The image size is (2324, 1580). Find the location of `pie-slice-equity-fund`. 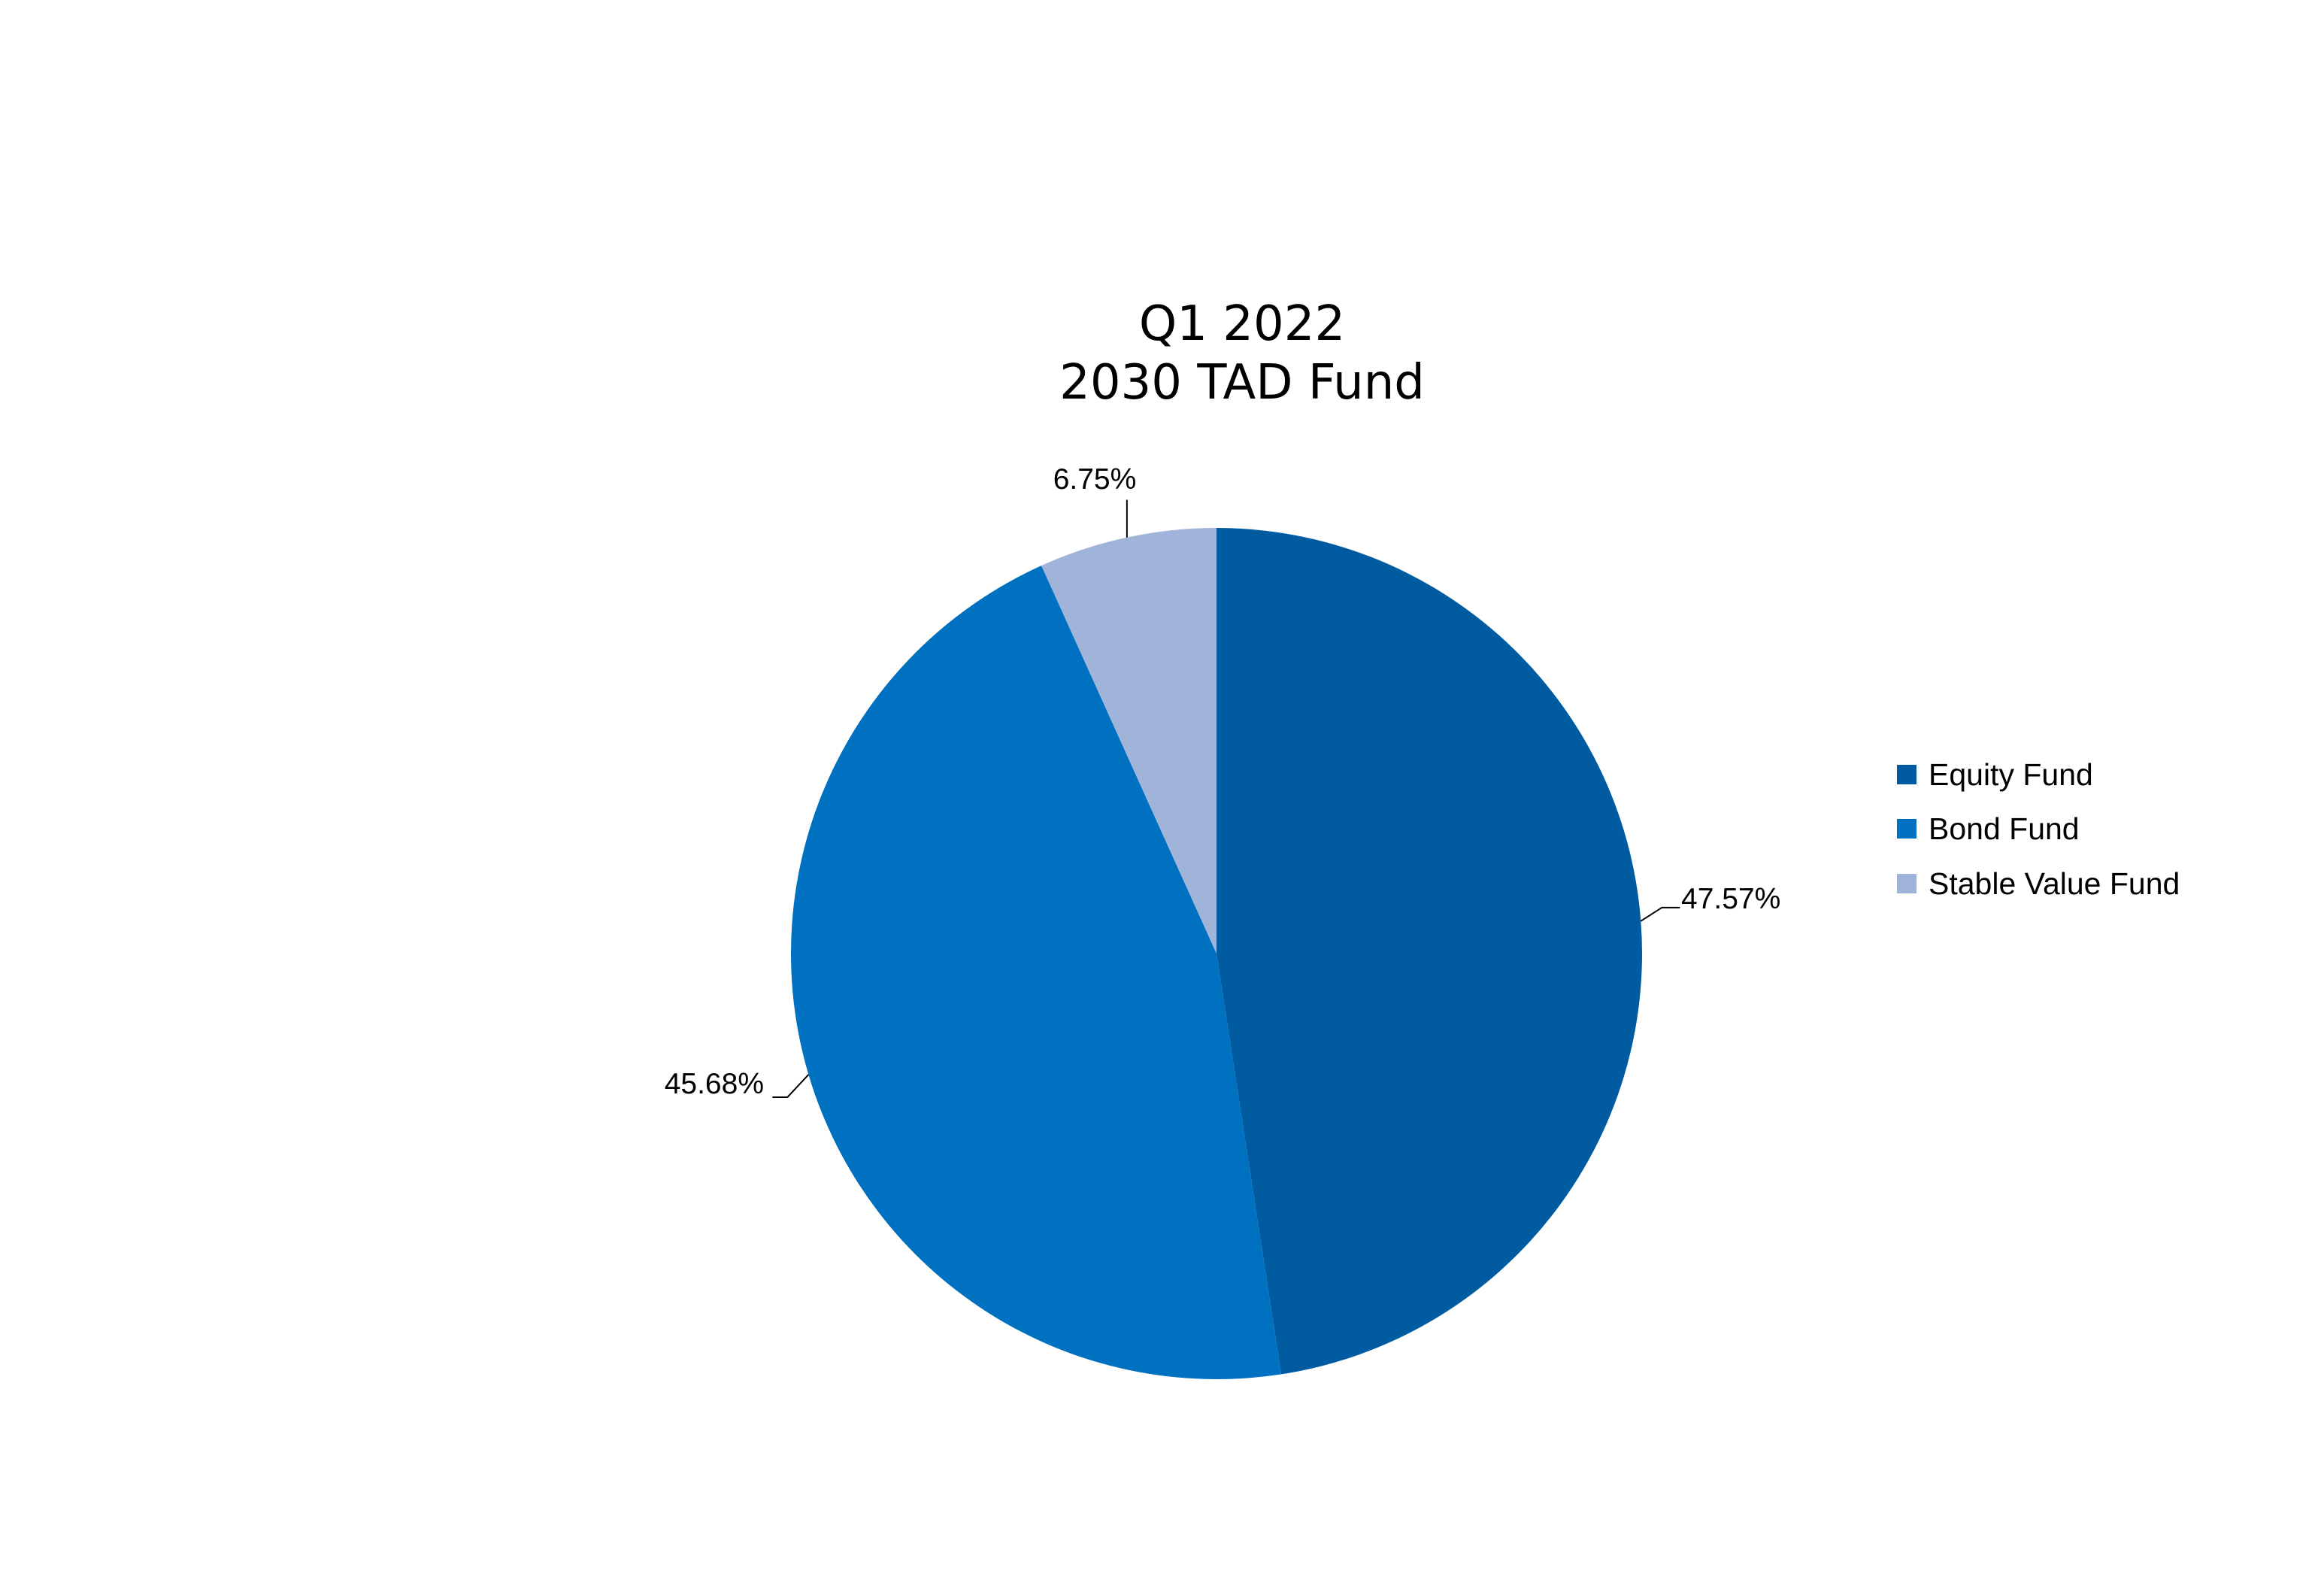

pie-slice-equity-fund is located at coordinates (1430, 952).